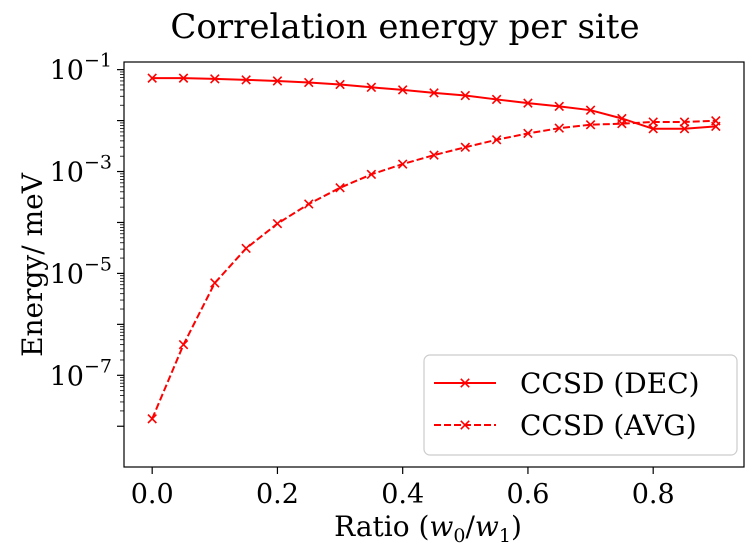  Describe the element at coordinates (470, 526) in the screenshot. I see `x-axis-label-slash: /` at that location.